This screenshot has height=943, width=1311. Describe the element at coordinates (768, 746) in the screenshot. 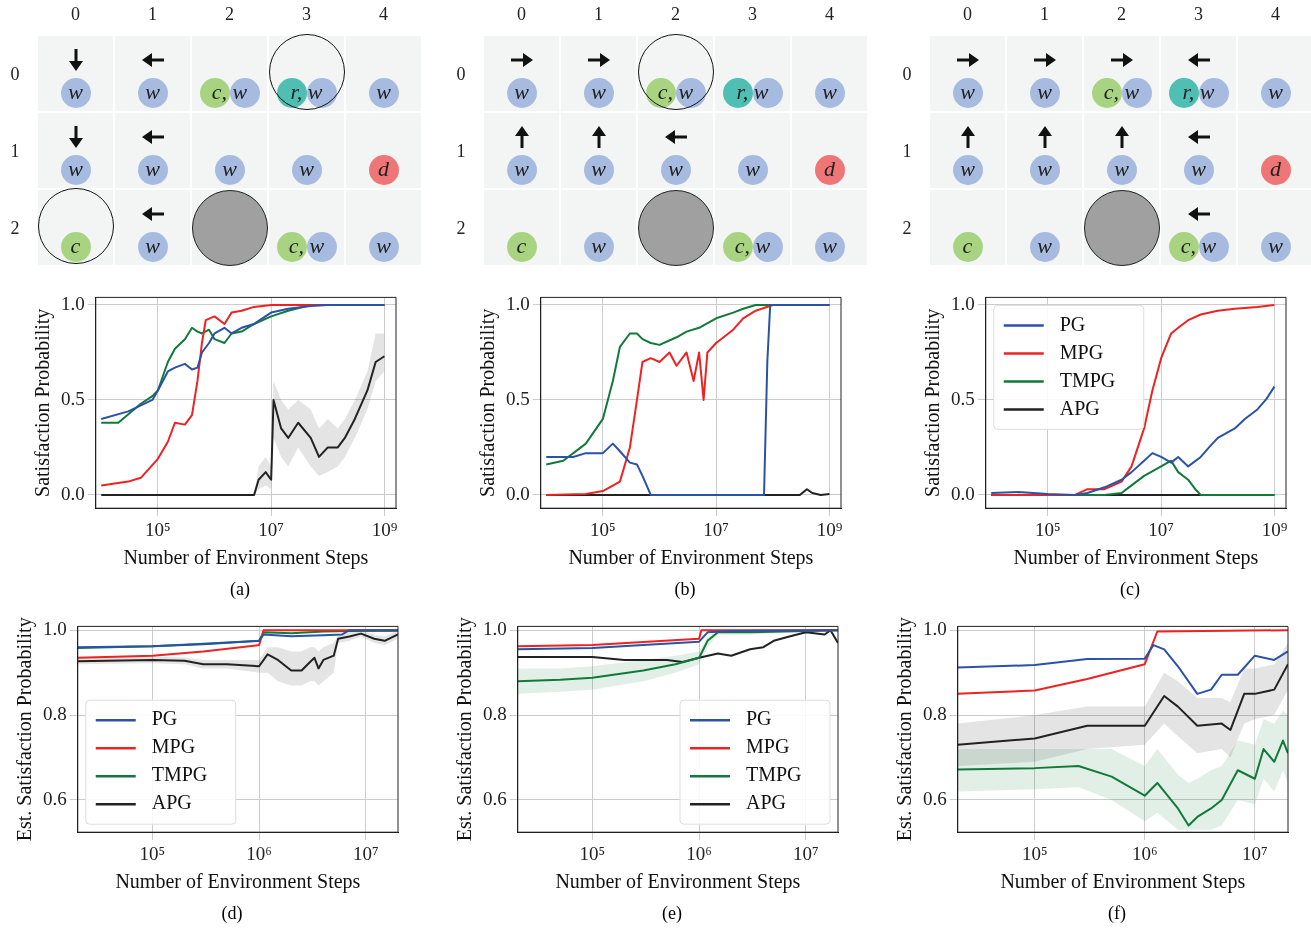

I see `legend-label: MPG` at that location.